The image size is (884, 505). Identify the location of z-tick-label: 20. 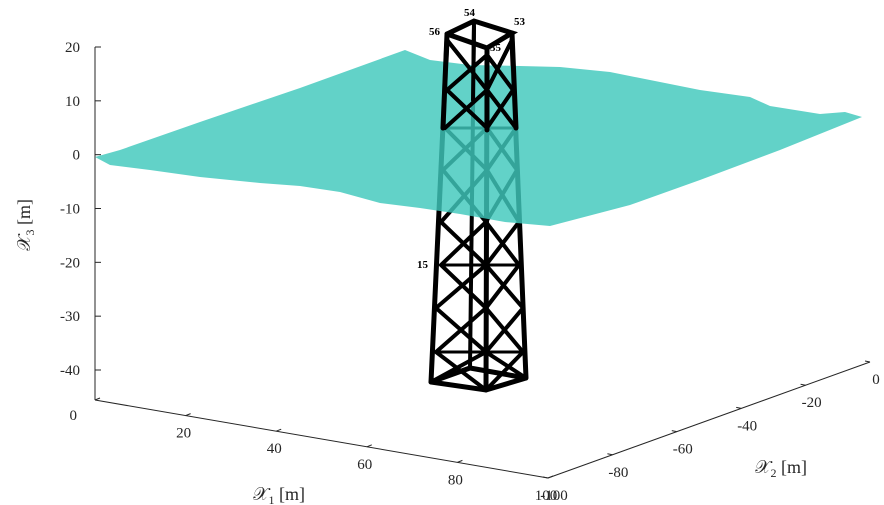
(72, 48).